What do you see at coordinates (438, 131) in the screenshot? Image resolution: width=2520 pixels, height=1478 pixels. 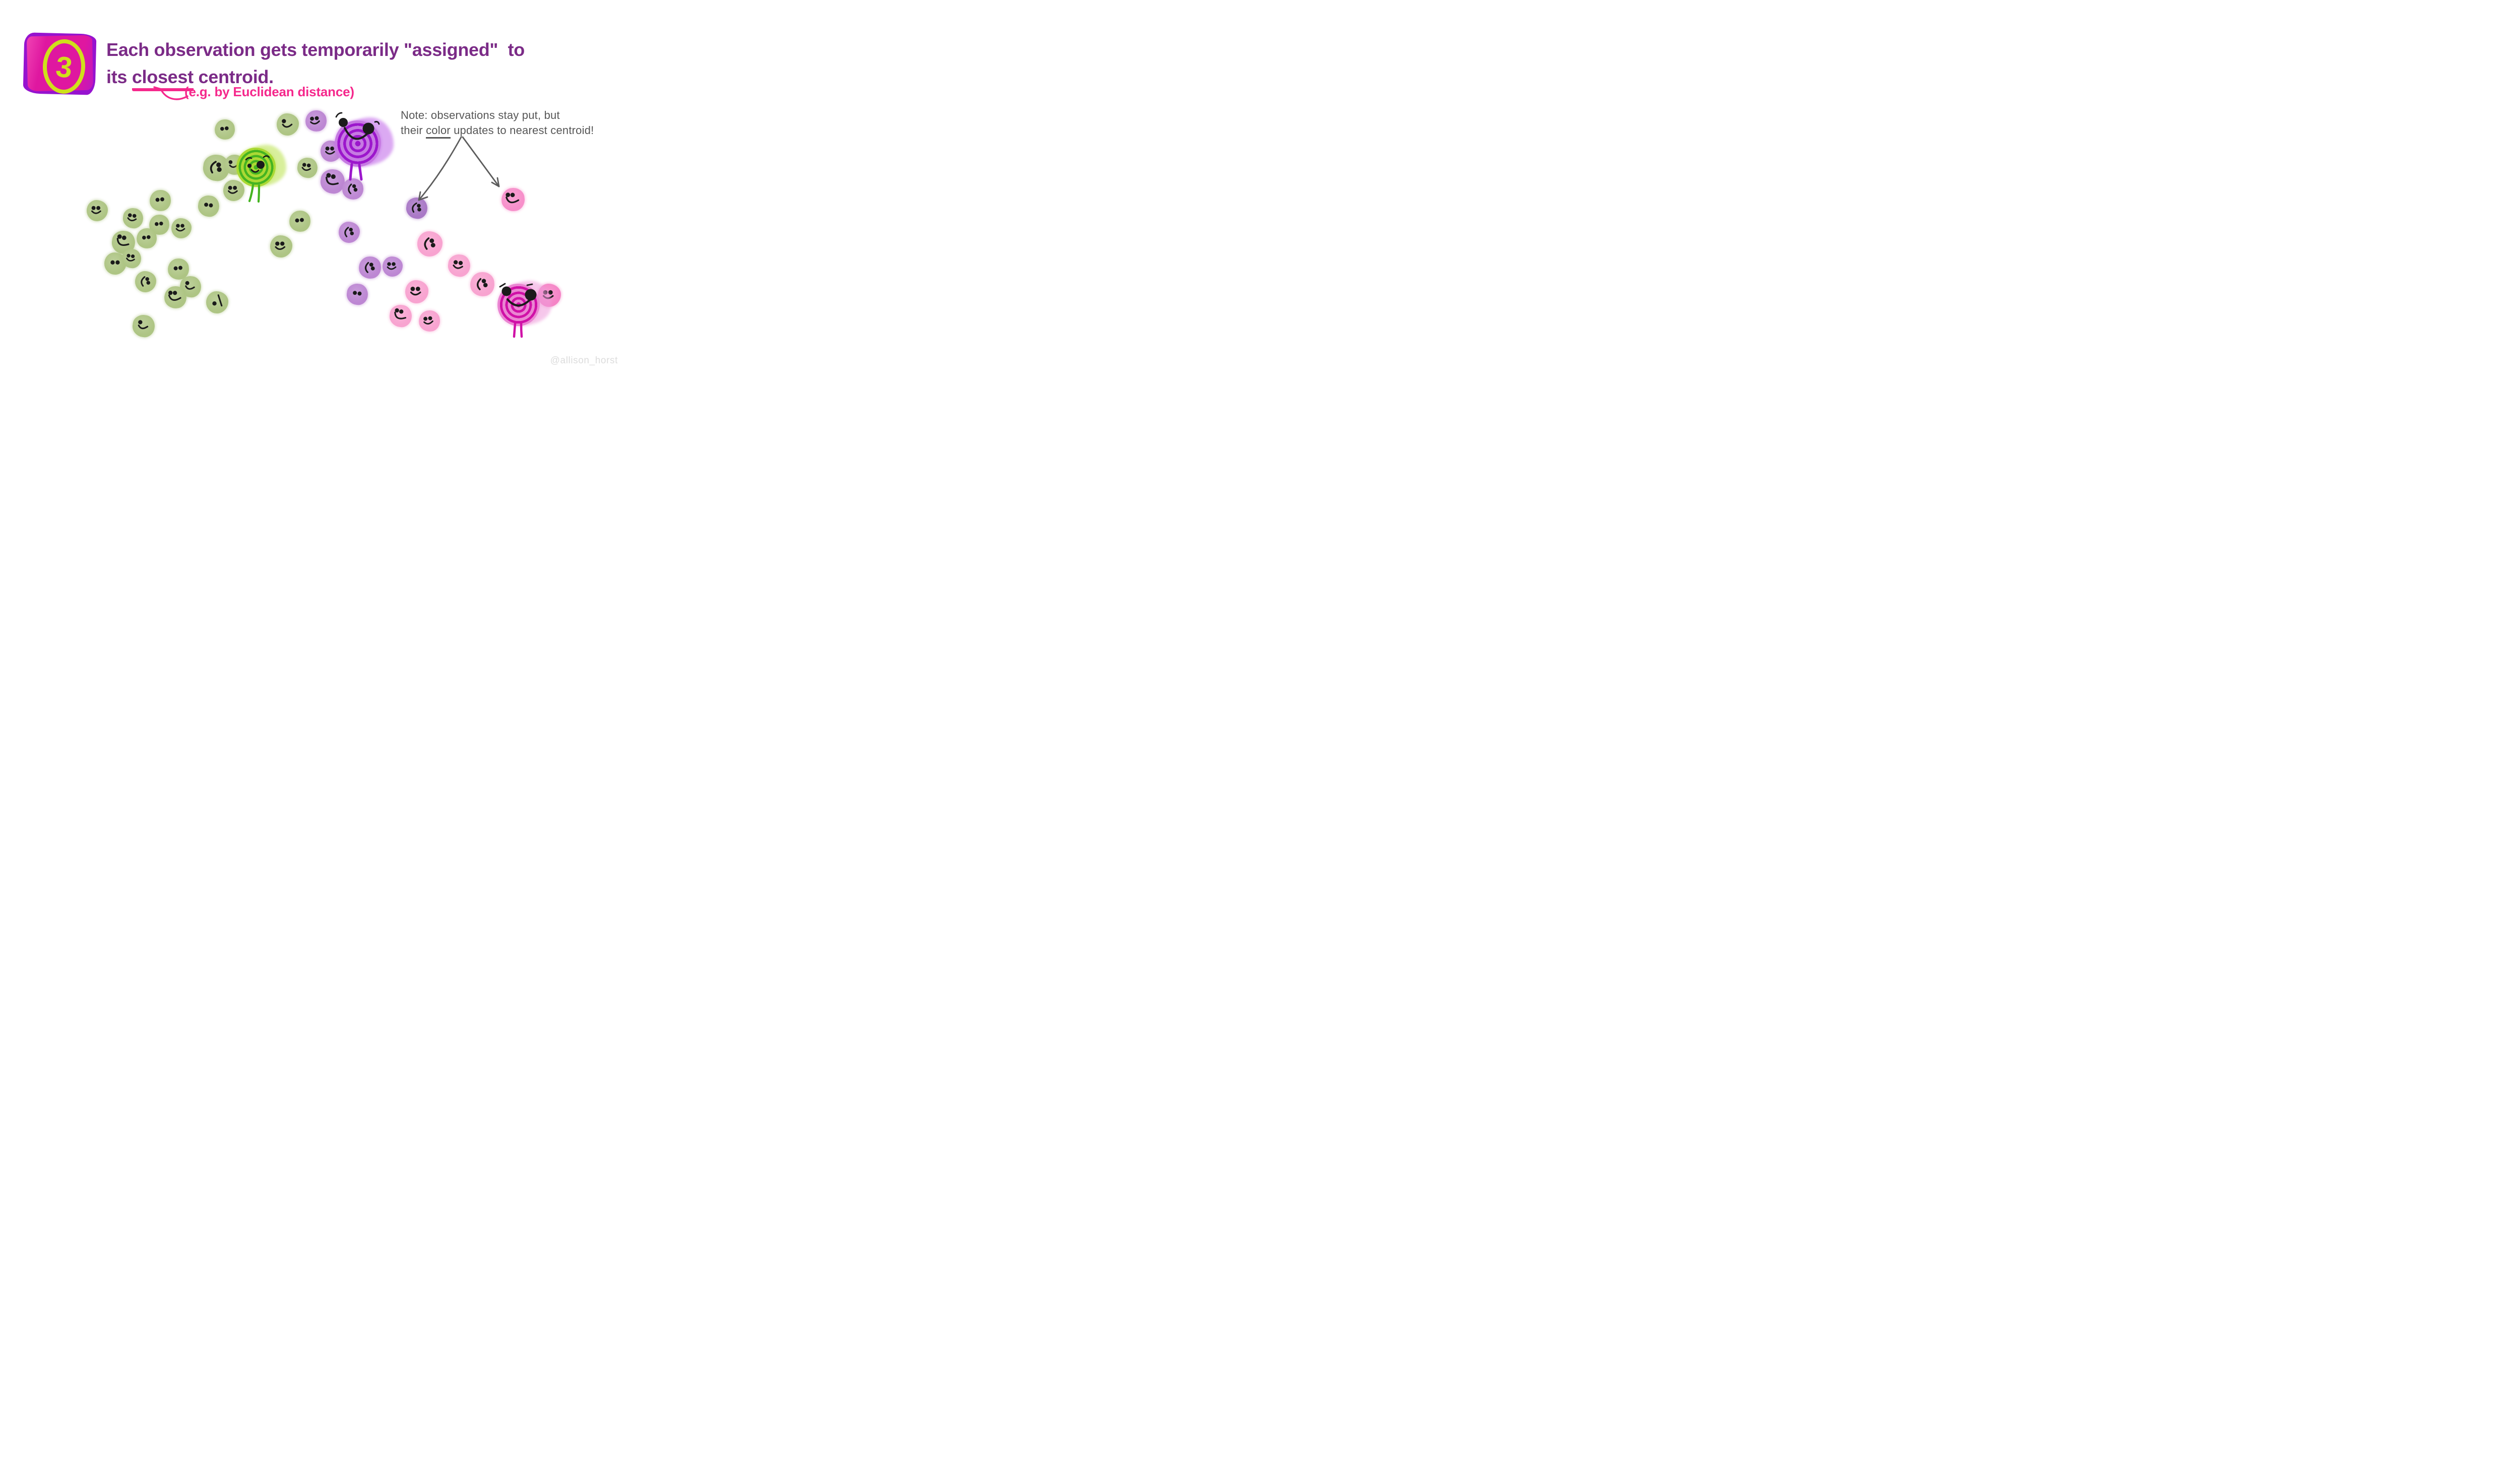 I see `underlined-word-color: color` at bounding box center [438, 131].